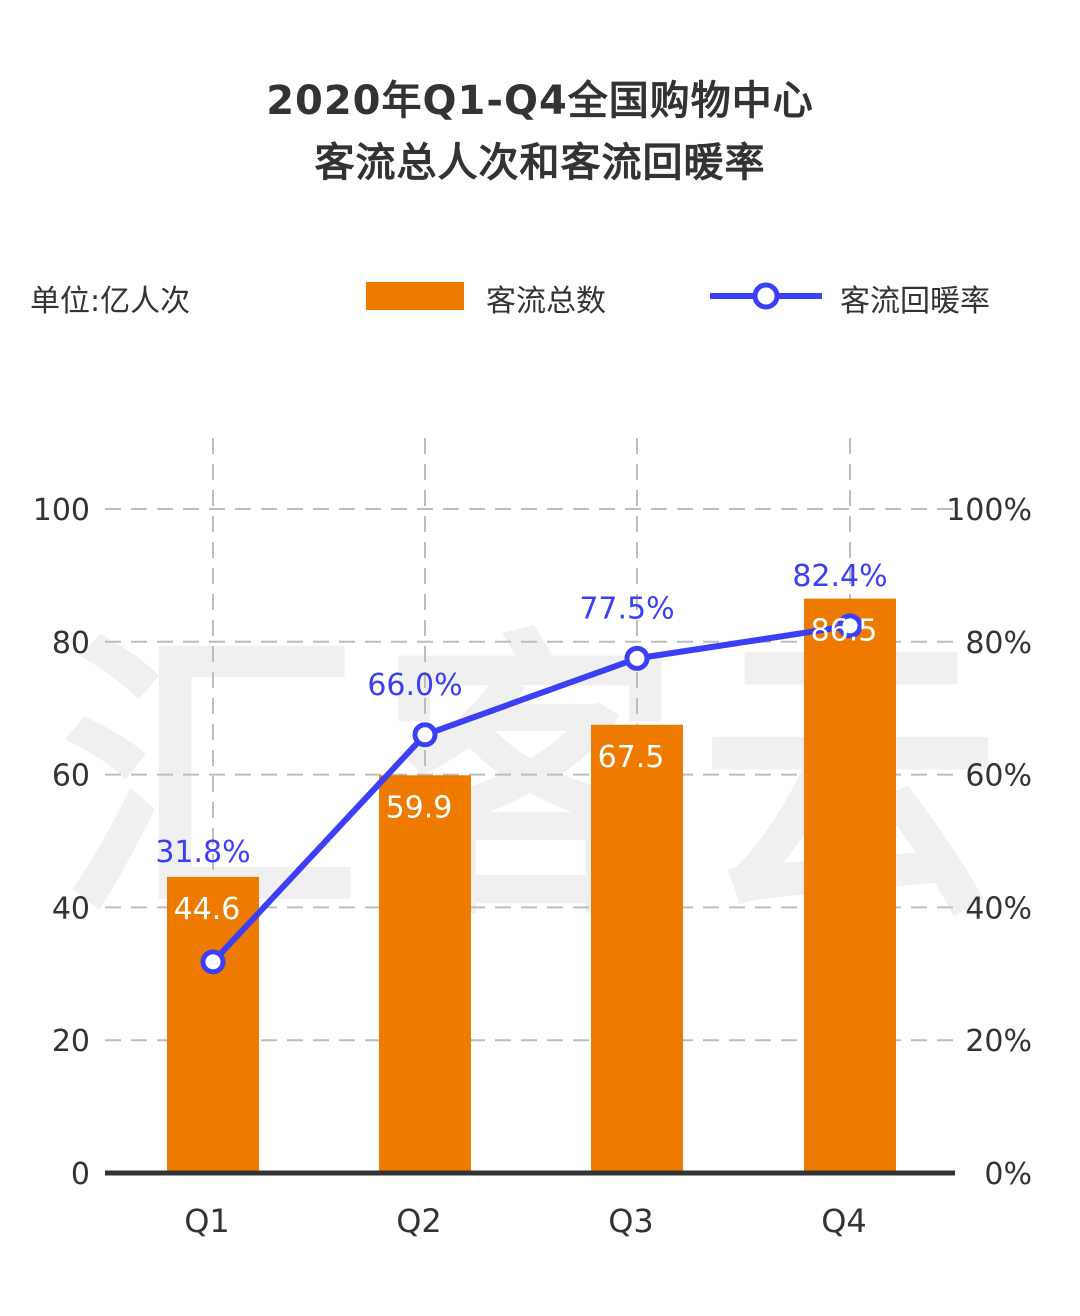 The width and height of the screenshot is (1080, 1316). What do you see at coordinates (1008, 1174) in the screenshot?
I see `y-right-tick-label: 0%` at bounding box center [1008, 1174].